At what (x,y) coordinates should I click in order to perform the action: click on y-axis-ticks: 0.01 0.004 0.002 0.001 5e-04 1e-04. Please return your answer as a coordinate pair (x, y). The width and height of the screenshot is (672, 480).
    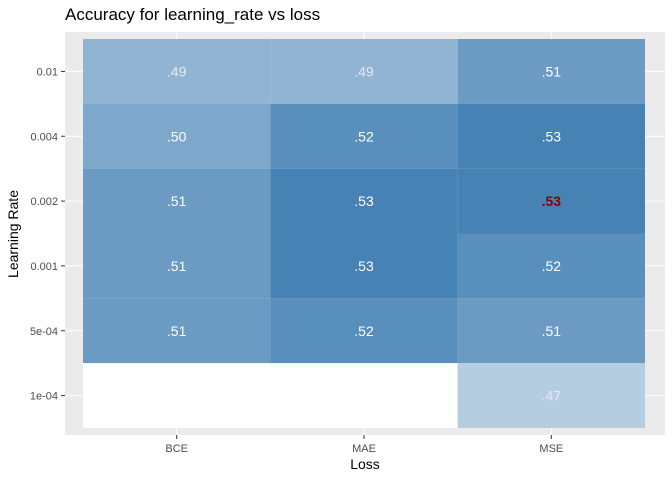
    Looking at the image, I should click on (47, 234).